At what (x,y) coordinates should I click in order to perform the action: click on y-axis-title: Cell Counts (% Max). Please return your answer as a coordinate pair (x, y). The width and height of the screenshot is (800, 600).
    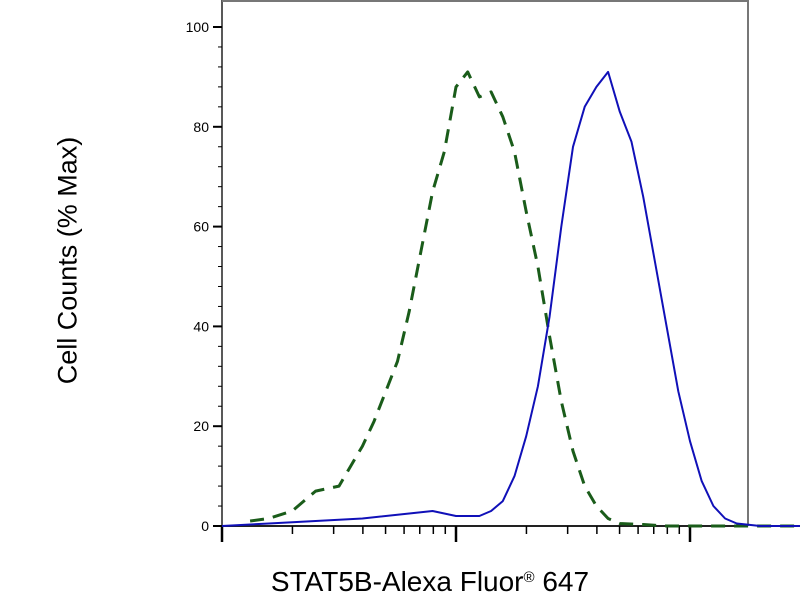
    Looking at the image, I should click on (67, 260).